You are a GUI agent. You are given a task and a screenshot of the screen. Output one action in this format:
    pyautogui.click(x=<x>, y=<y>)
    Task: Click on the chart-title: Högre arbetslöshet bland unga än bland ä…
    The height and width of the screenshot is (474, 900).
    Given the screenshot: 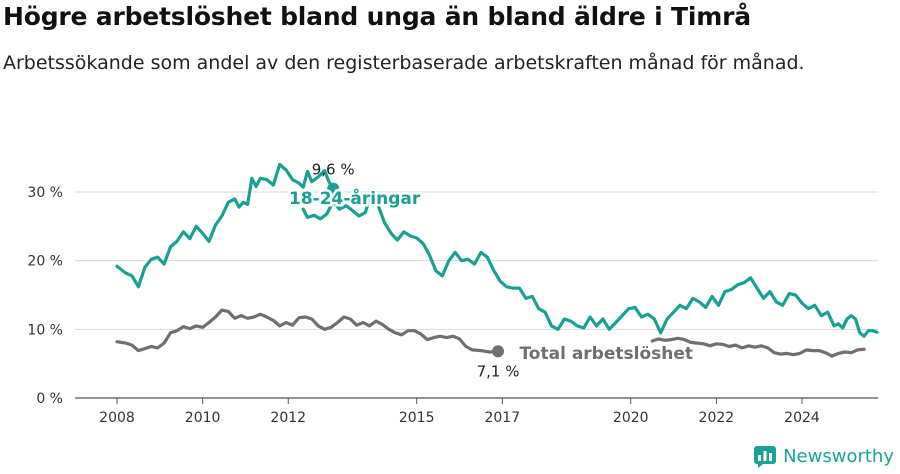 What is the action you would take?
    pyautogui.click(x=377, y=16)
    